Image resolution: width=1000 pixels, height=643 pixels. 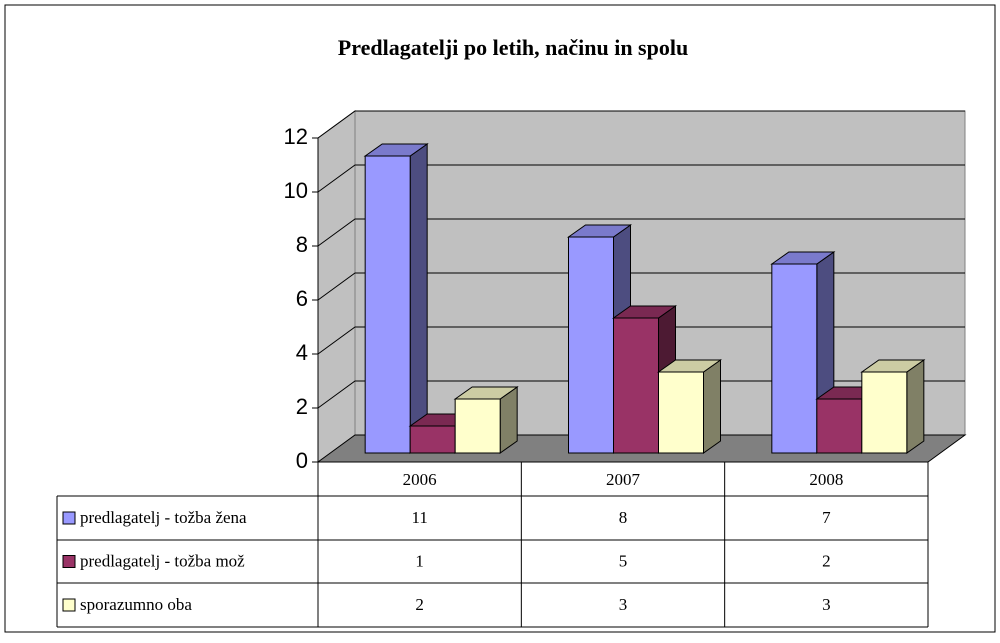 What do you see at coordinates (302, 244) in the screenshot?
I see `y-tick-label: 8` at bounding box center [302, 244].